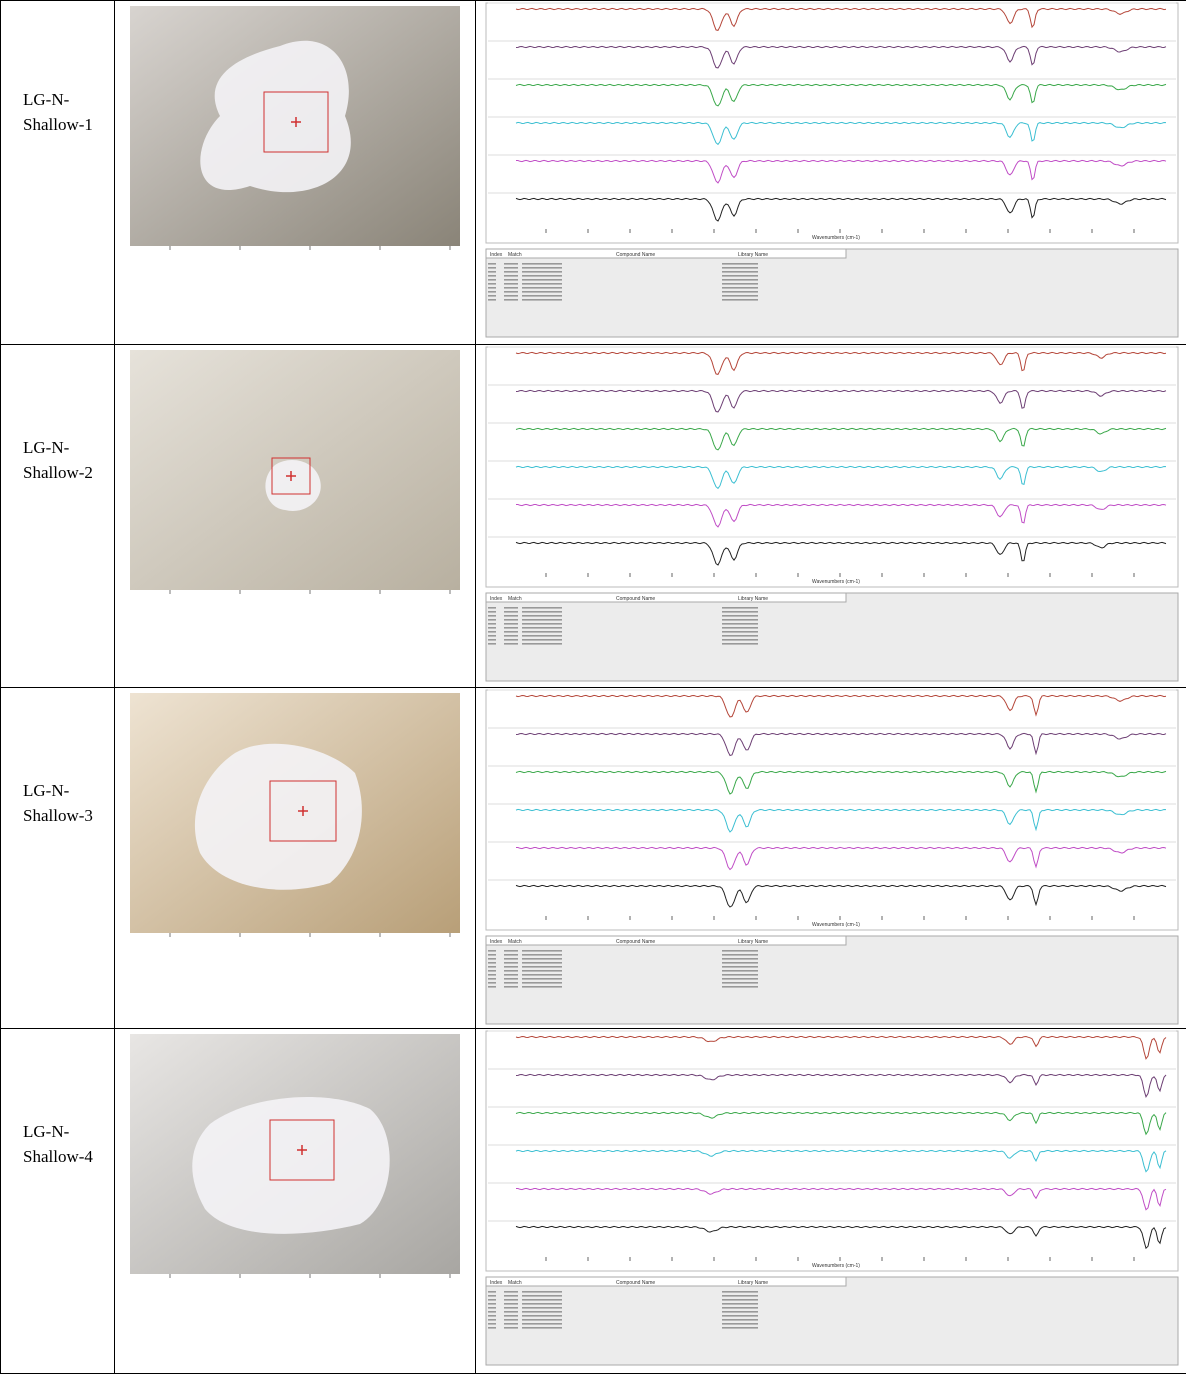 The height and width of the screenshot is (1374, 1186). Describe the element at coordinates (58, 516) in the screenshot. I see `label-cell: LG-N-Shallow-2` at that location.